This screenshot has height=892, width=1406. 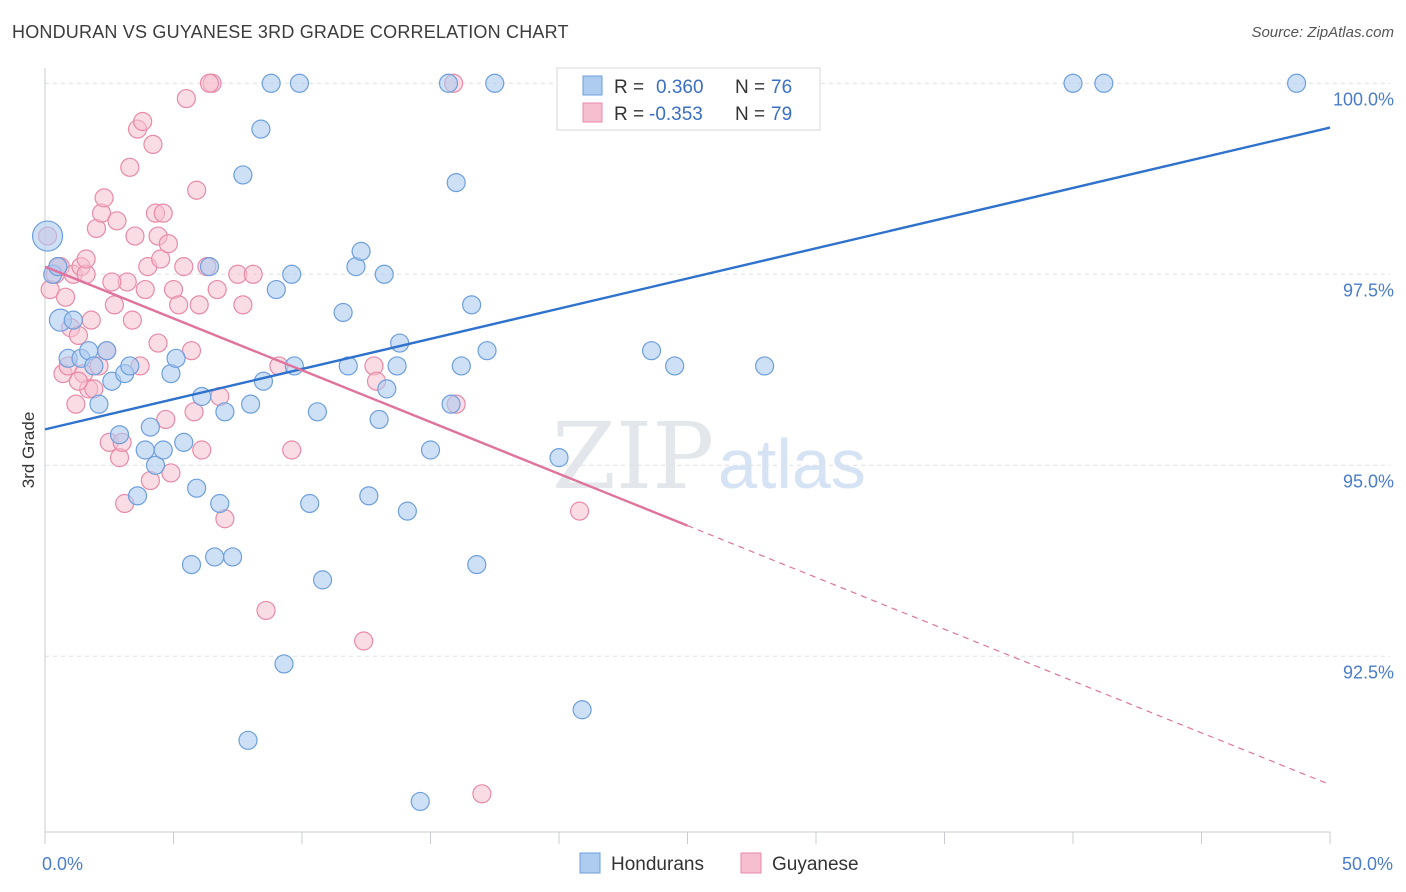 I want to click on y-tick-labels: 100.0% 97.5% 95.0% 92.5%, so click(x=1363, y=385).